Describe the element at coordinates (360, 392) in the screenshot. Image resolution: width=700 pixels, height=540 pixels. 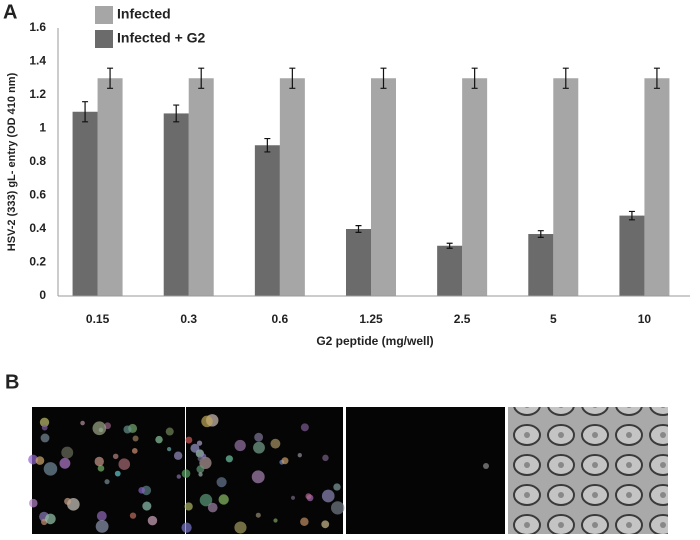
I see `image-label: G2` at that location.